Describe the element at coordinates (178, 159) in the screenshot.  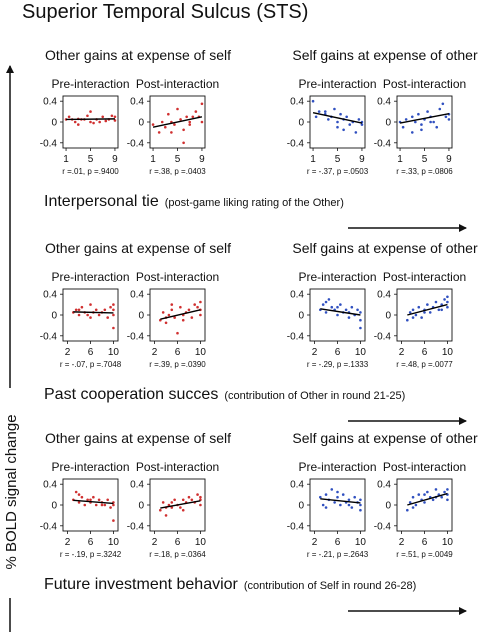
I see `x-tick-label: 5` at that location.